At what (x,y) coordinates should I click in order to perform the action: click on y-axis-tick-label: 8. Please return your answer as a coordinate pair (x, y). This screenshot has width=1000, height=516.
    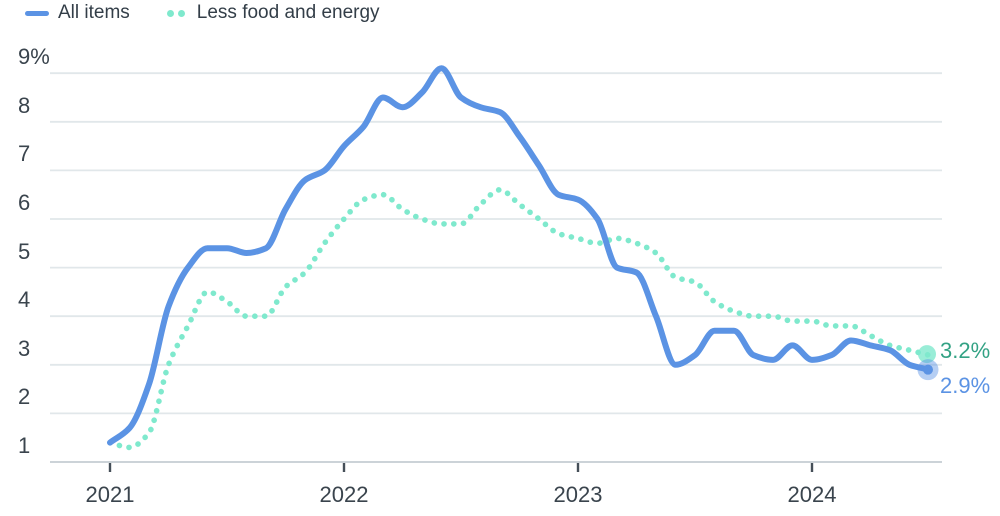
    Looking at the image, I should click on (24, 105).